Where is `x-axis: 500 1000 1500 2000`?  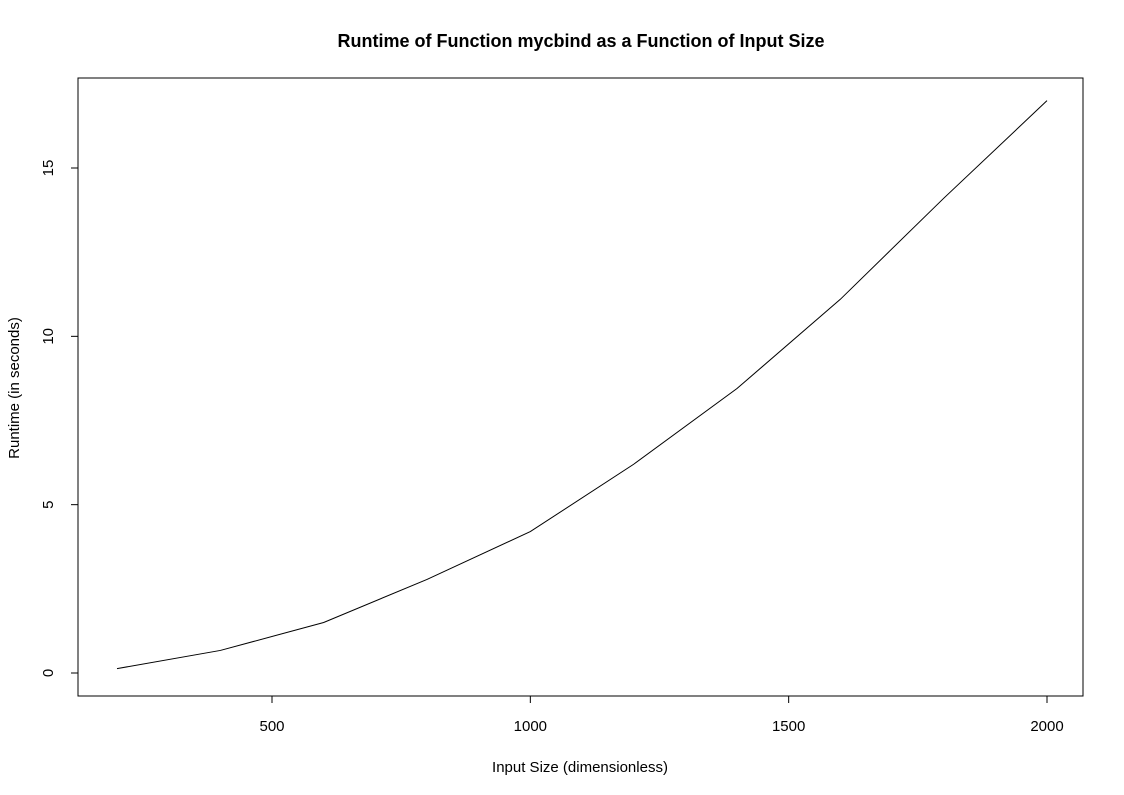
x-axis: 500 1000 1500 2000 is located at coordinates (661, 715).